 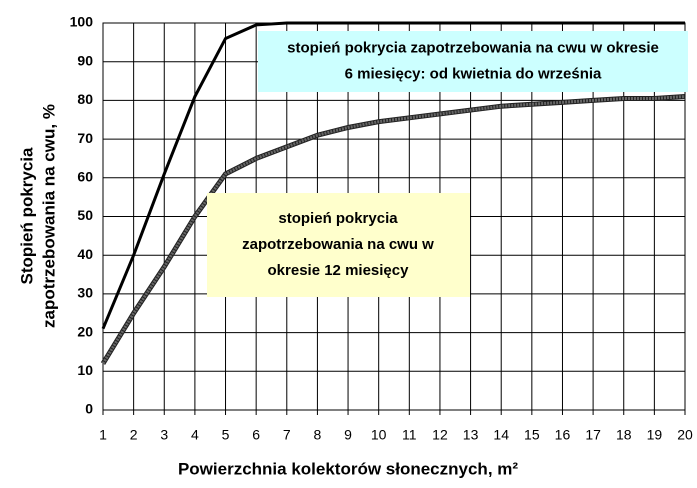 I want to click on annotation-text: zapotrzebowania na cwu w, so click(x=338, y=244).